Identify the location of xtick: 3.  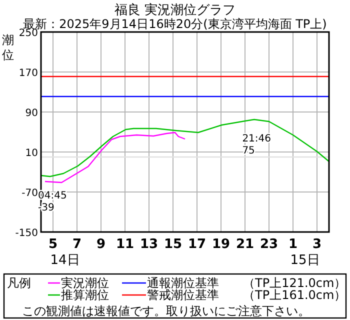
(317, 244).